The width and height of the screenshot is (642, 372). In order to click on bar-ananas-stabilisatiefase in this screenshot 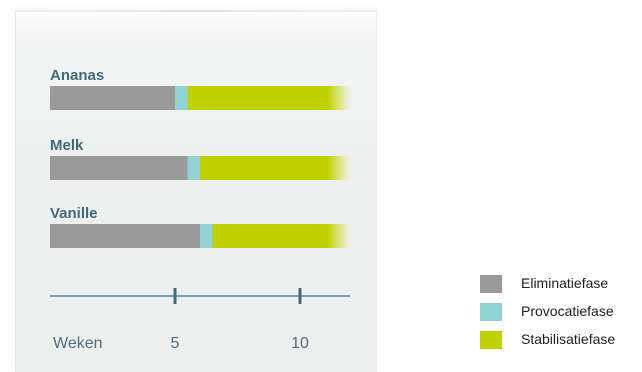, I will do `click(268, 98)`.